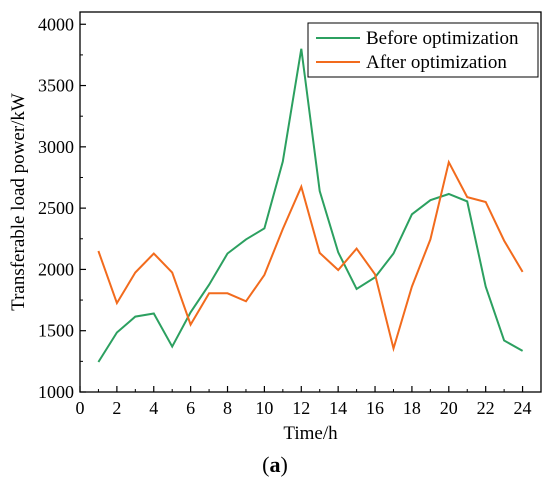  What do you see at coordinates (56, 24) in the screenshot?
I see `y-tick-label: 4000` at bounding box center [56, 24].